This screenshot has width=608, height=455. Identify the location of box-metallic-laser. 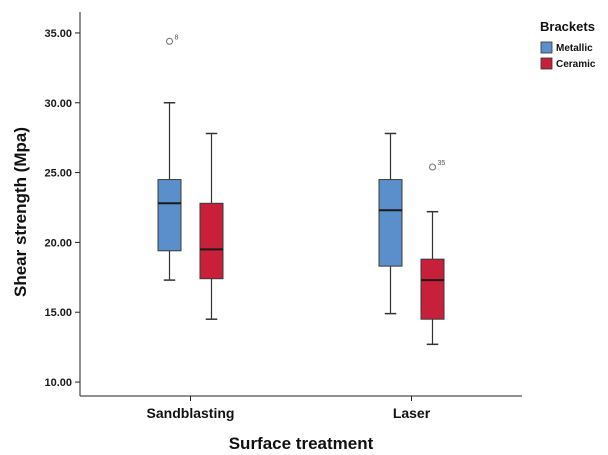
(390, 223).